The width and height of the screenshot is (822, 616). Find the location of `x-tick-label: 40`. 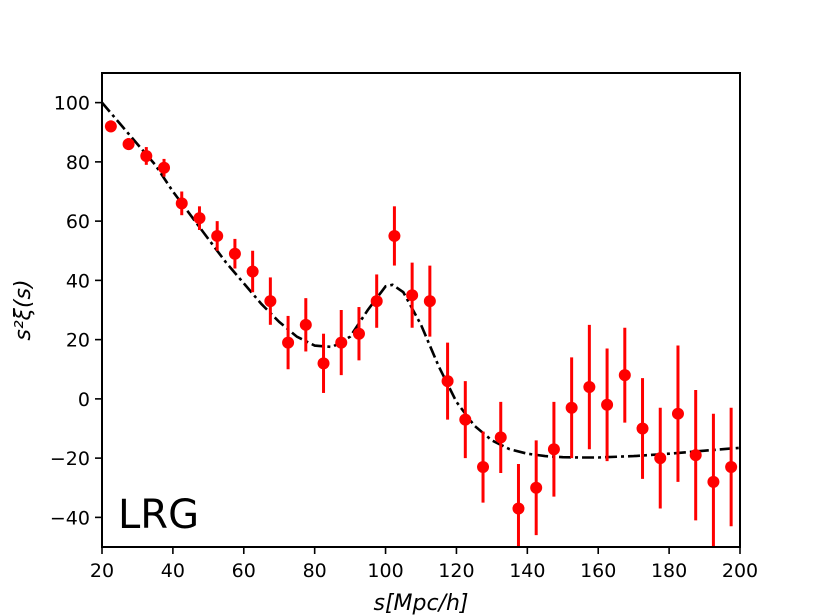

x-tick-label: 40 is located at coordinates (173, 571).